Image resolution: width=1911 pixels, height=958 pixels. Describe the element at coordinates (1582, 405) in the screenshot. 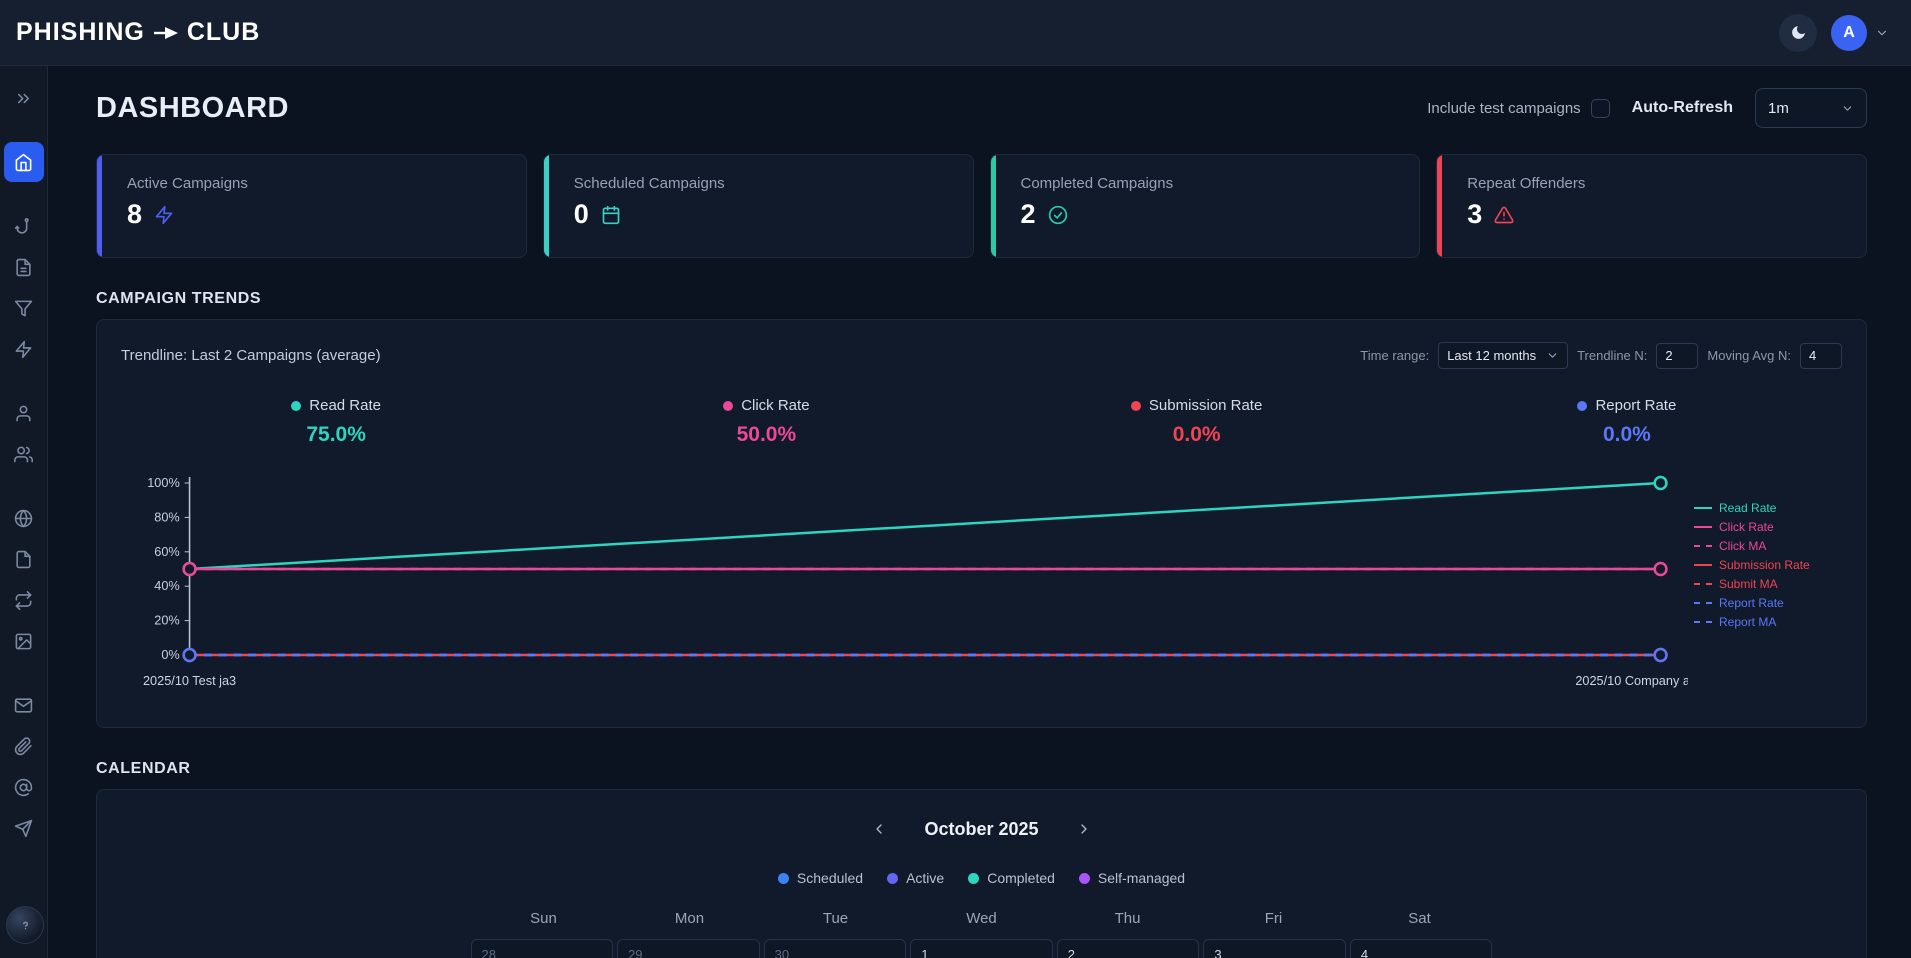

I see `metric-dot` at that location.